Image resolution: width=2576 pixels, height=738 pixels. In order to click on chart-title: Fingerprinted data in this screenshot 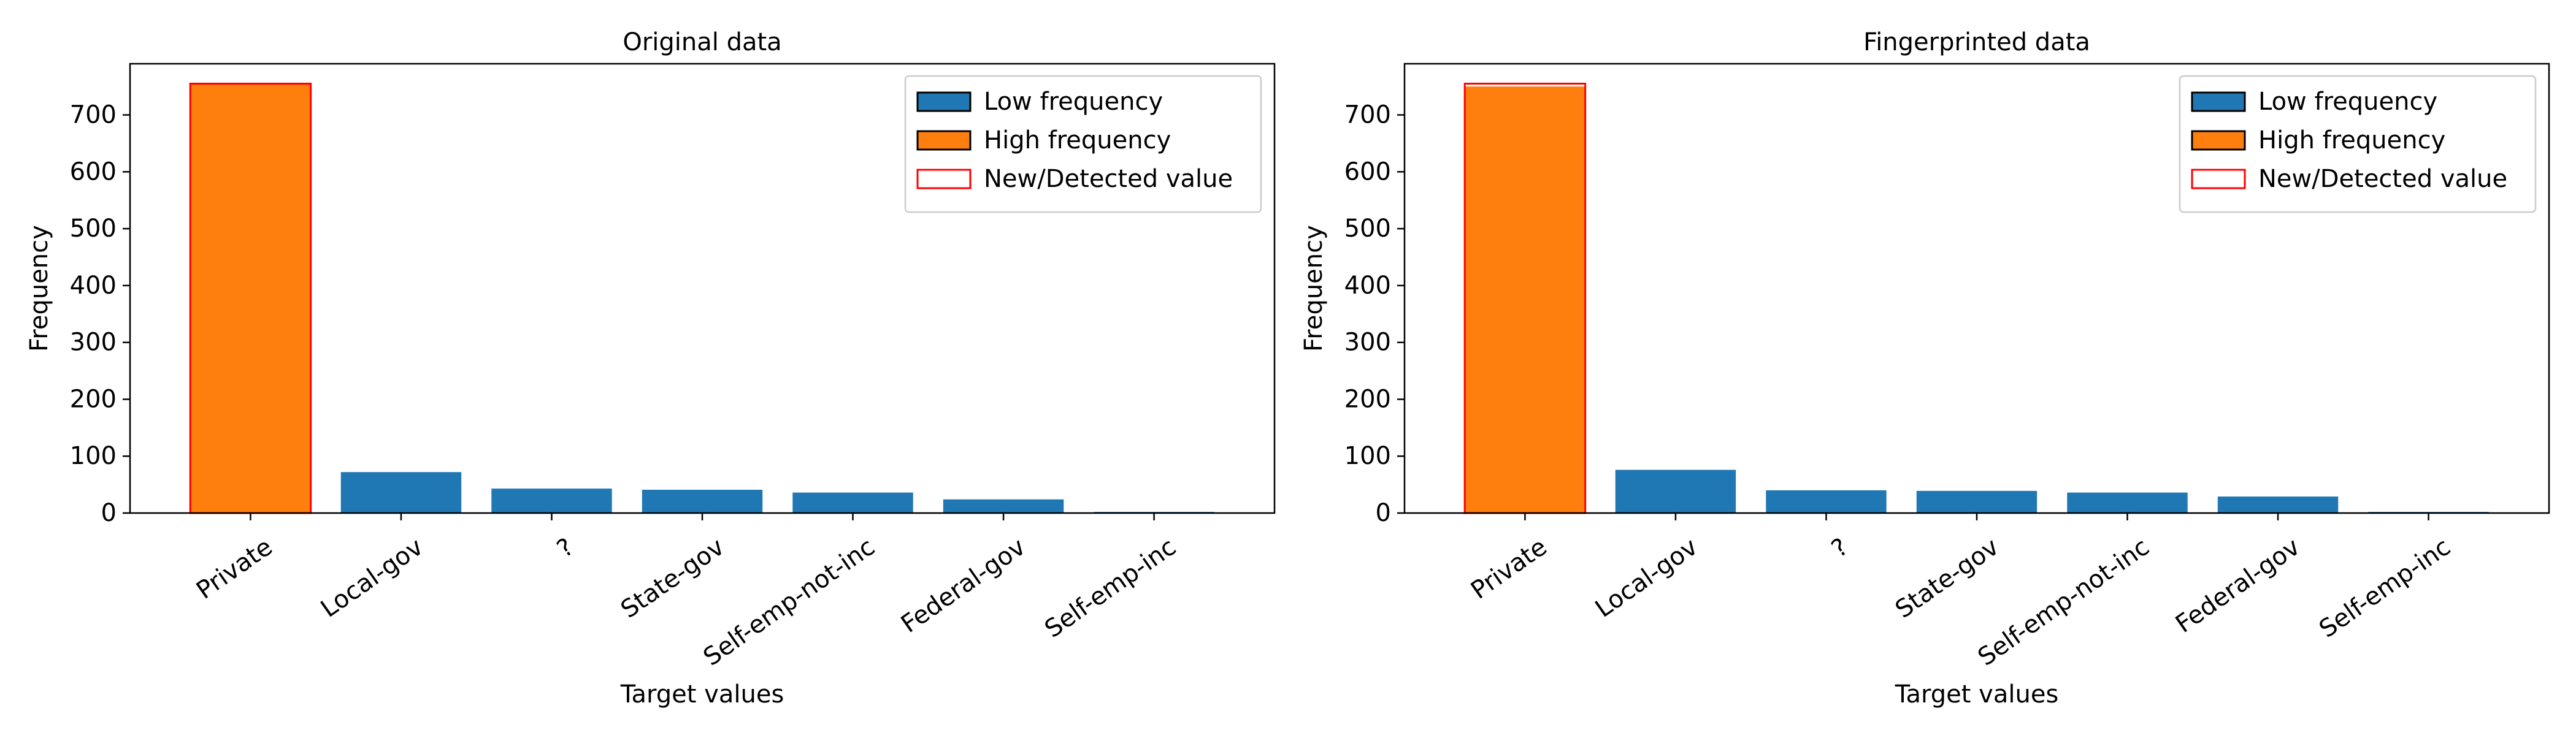, I will do `click(1976, 42)`.